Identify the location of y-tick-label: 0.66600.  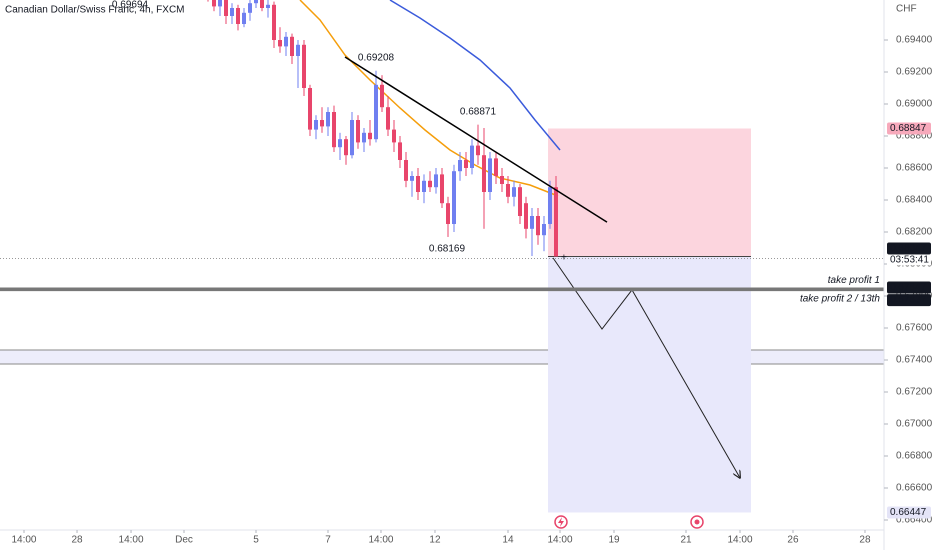
(914, 488).